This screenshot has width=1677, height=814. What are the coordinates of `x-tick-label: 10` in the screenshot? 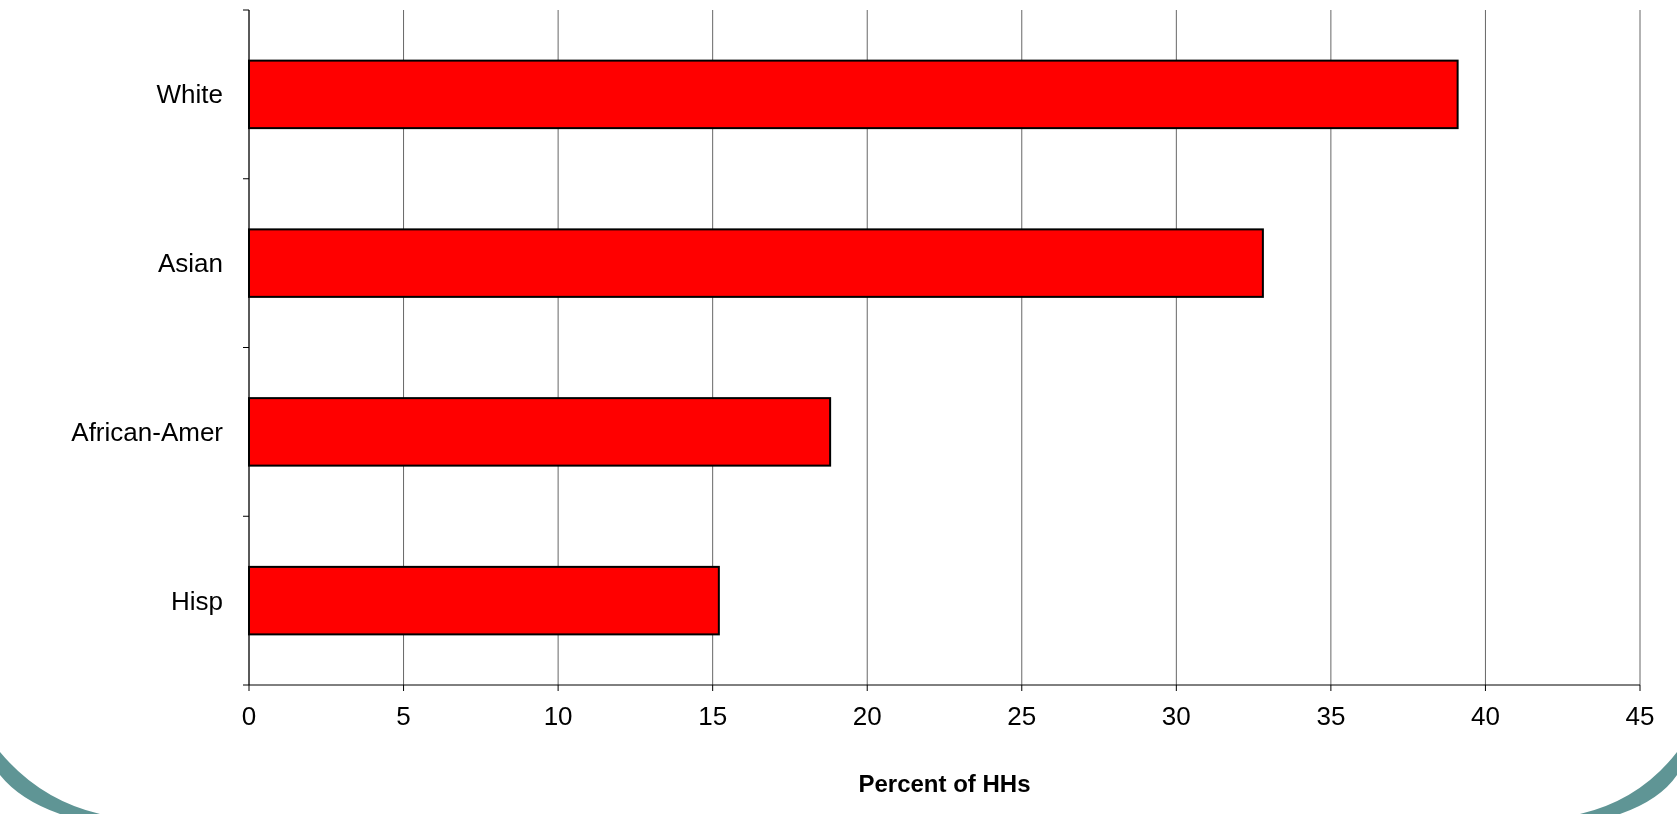 It's located at (558, 716).